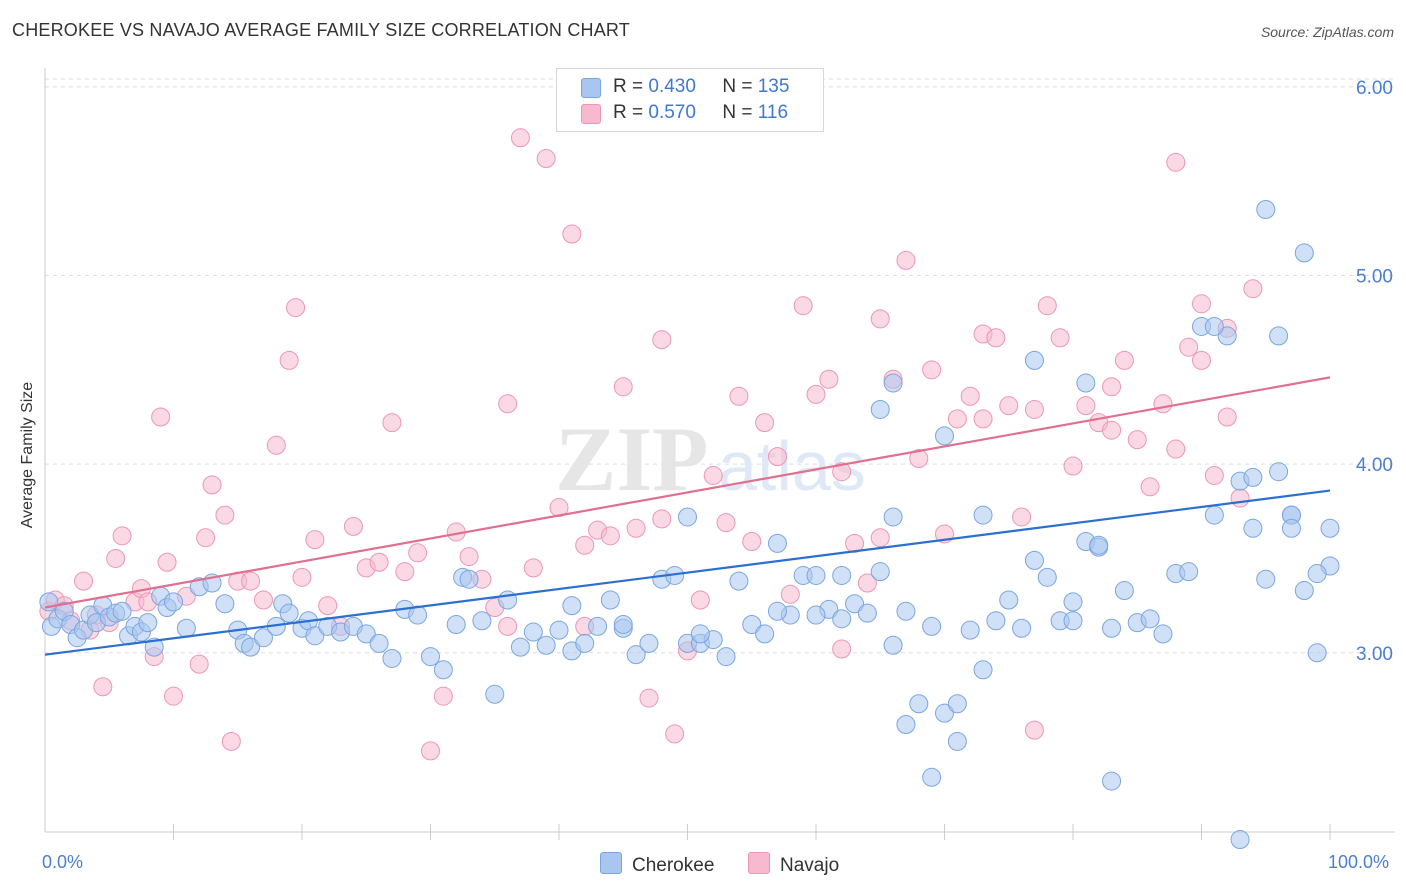 This screenshot has height=892, width=1406. What do you see at coordinates (672, 86) in the screenshot?
I see `r-value-cherokee: 0.430` at bounding box center [672, 86].